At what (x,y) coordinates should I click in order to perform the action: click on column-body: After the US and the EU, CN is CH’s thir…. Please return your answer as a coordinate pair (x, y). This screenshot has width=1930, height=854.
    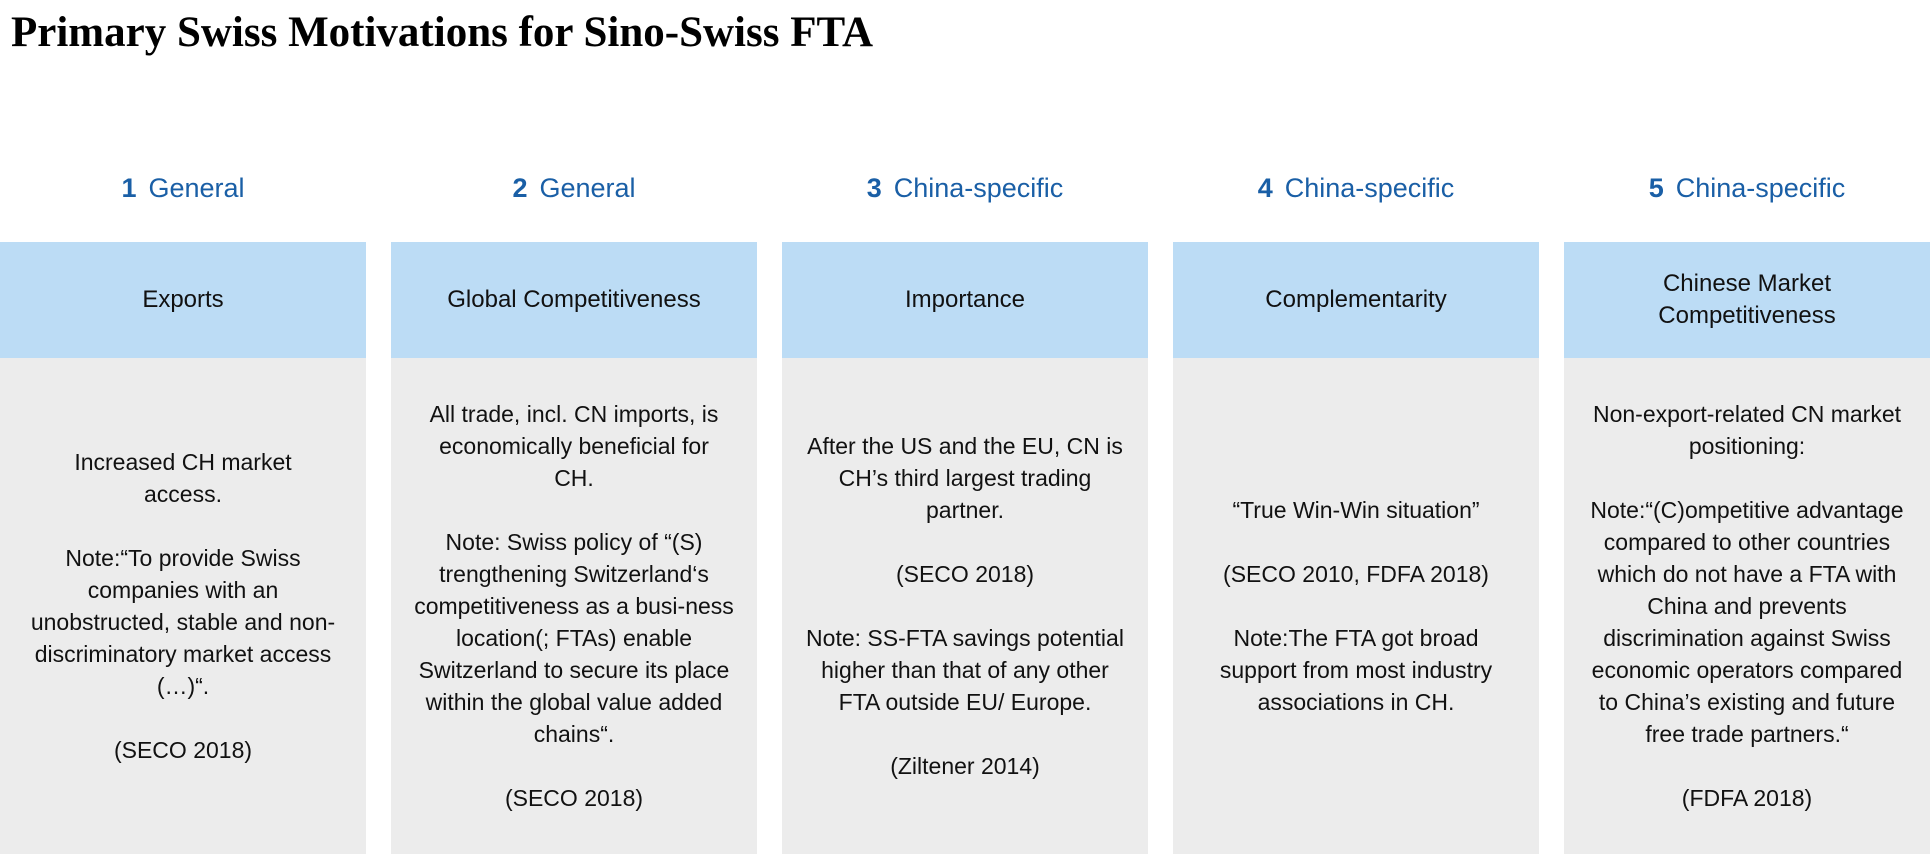
    Looking at the image, I should click on (965, 606).